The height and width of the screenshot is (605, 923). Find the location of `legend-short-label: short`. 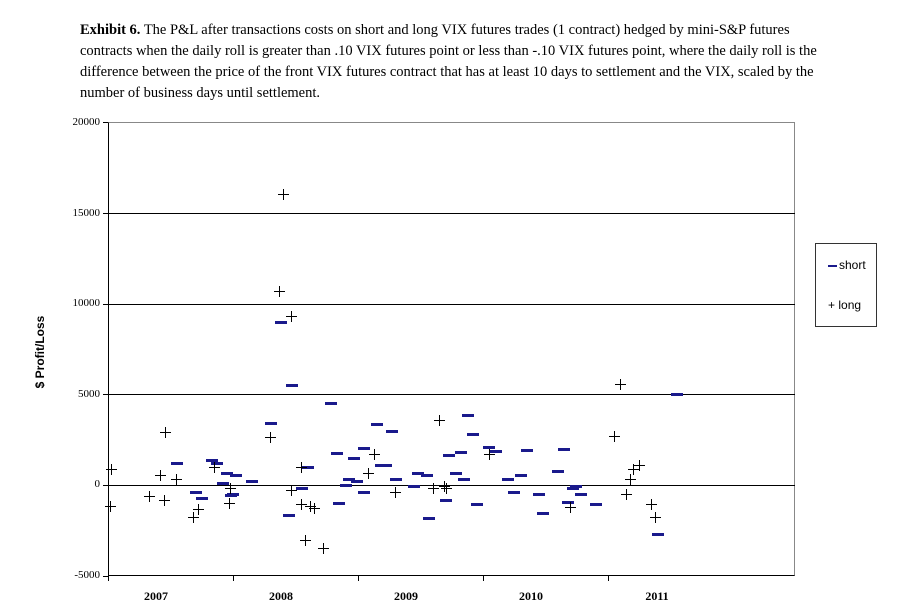

legend-short-label: short is located at coordinates (852, 265).